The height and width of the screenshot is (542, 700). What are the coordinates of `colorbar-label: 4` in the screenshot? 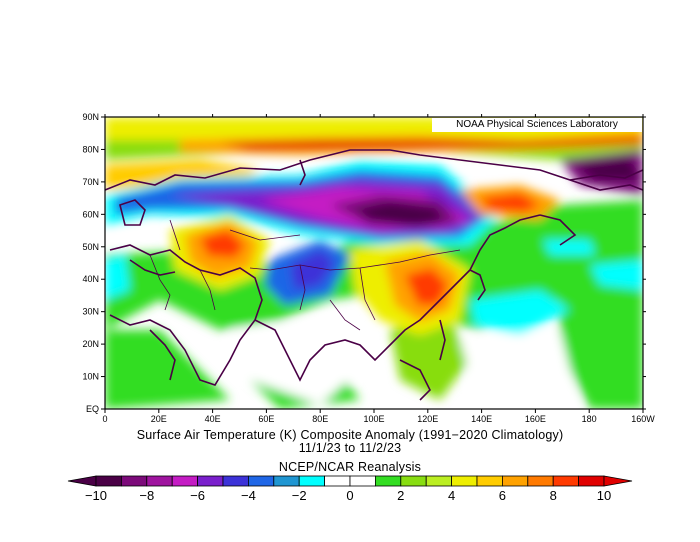 It's located at (451, 495).